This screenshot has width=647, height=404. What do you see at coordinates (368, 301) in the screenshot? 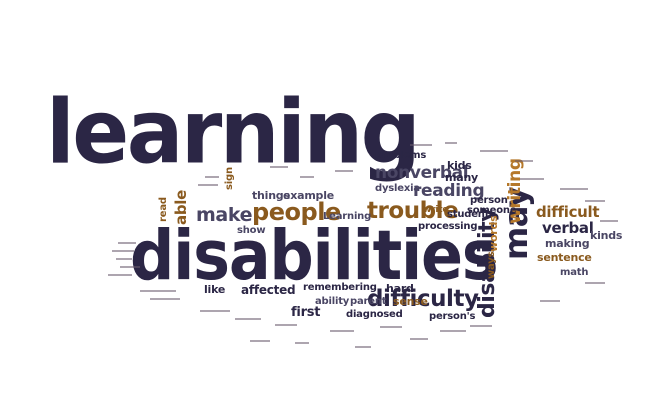
I see `word-parent: parent` at bounding box center [368, 301].